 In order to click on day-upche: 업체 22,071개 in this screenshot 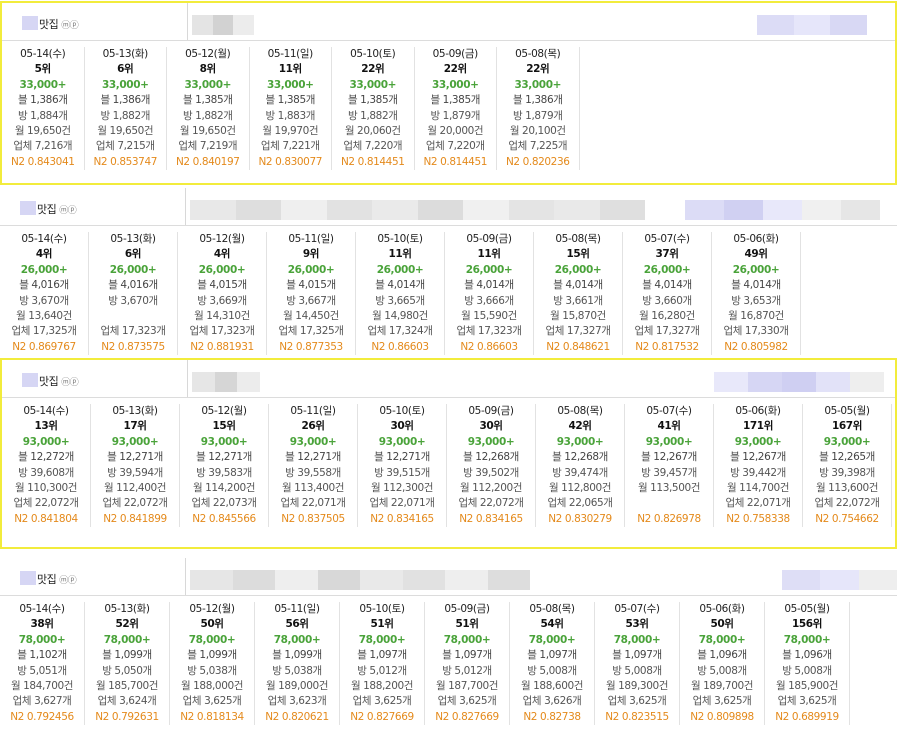, I will do `click(758, 503)`.